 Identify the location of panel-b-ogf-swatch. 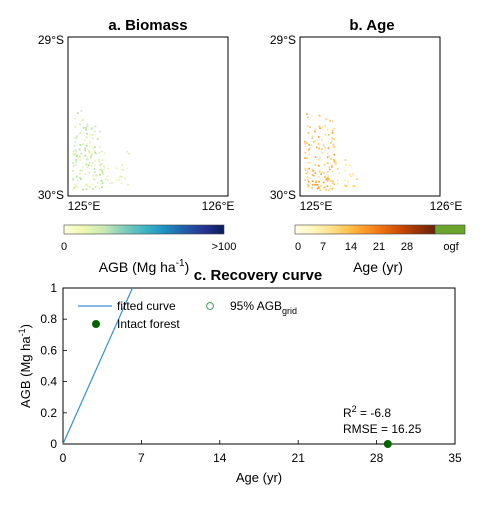
(450, 229).